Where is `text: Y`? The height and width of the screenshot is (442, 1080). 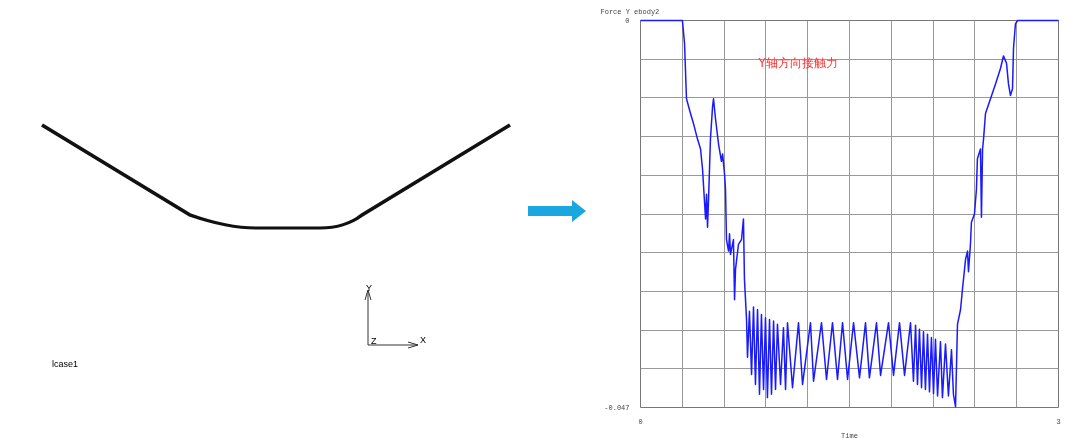 text: Y is located at coordinates (369, 288).